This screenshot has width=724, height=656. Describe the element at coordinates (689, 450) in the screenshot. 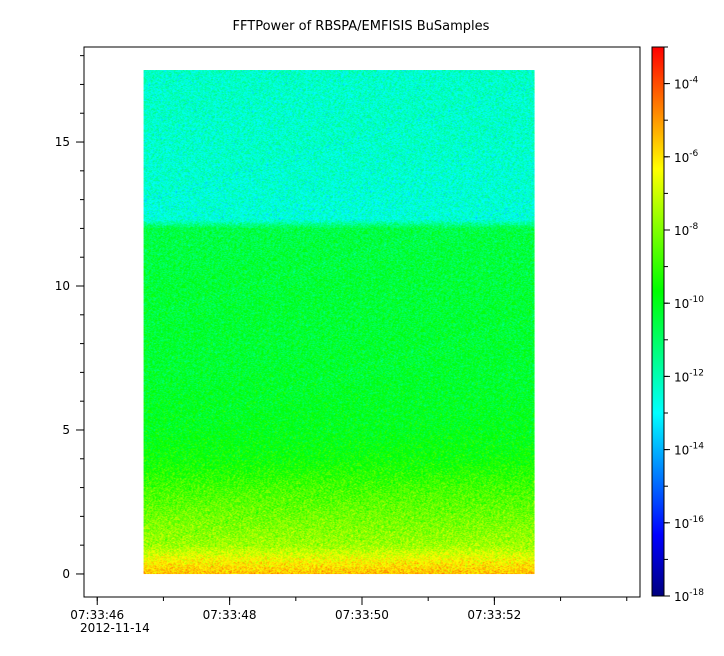

I see `colorbar-tick-label: 10⁻¹⁴` at that location.